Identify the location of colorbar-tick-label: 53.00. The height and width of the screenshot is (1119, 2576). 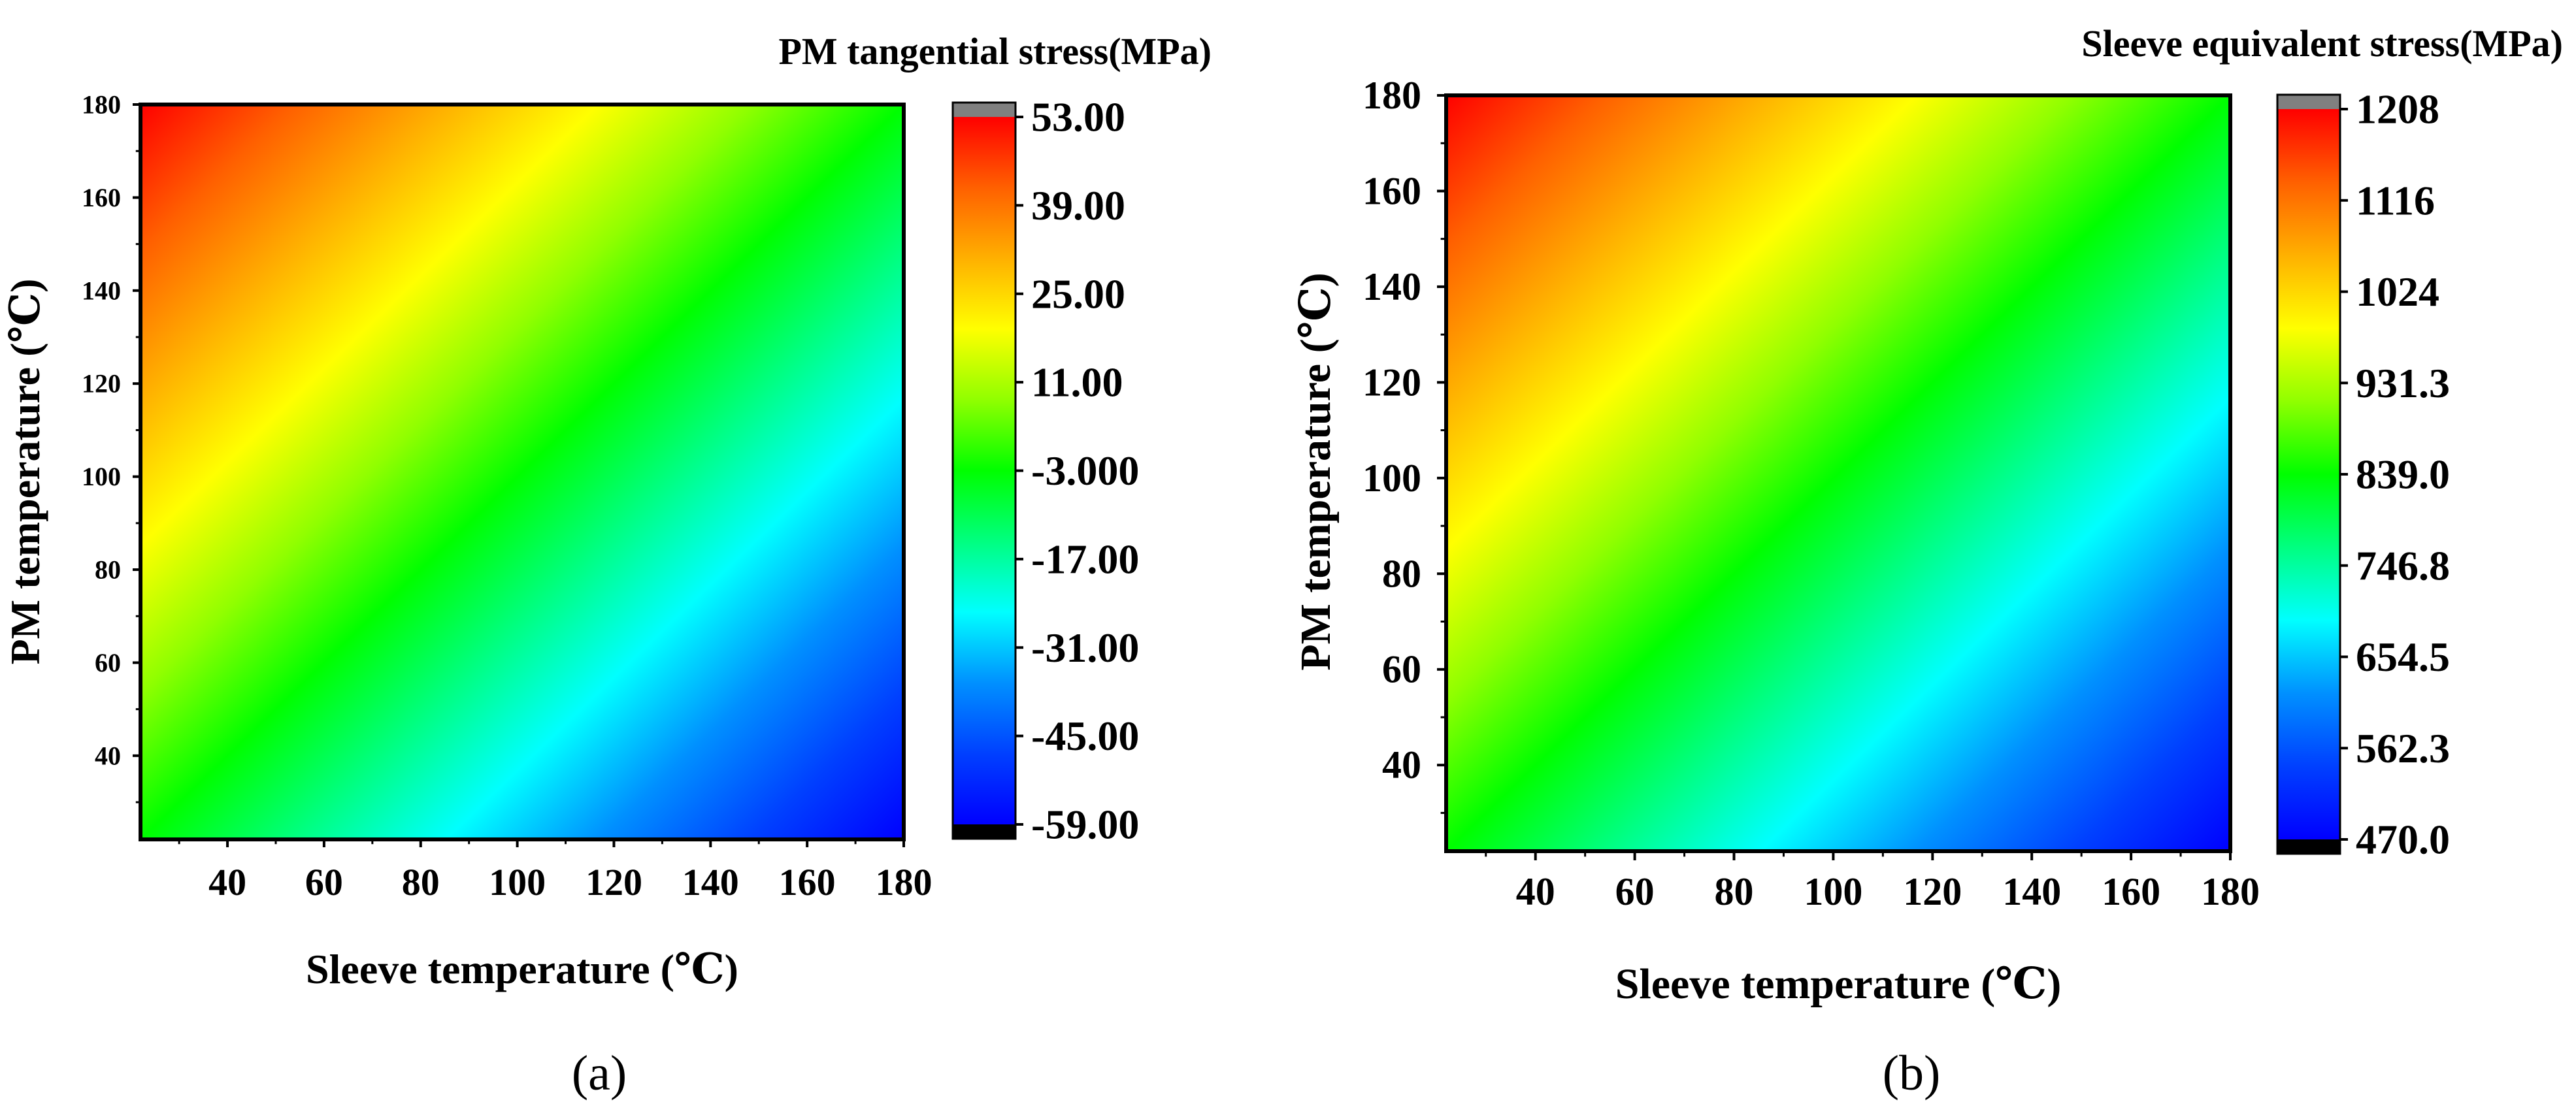
(1078, 117).